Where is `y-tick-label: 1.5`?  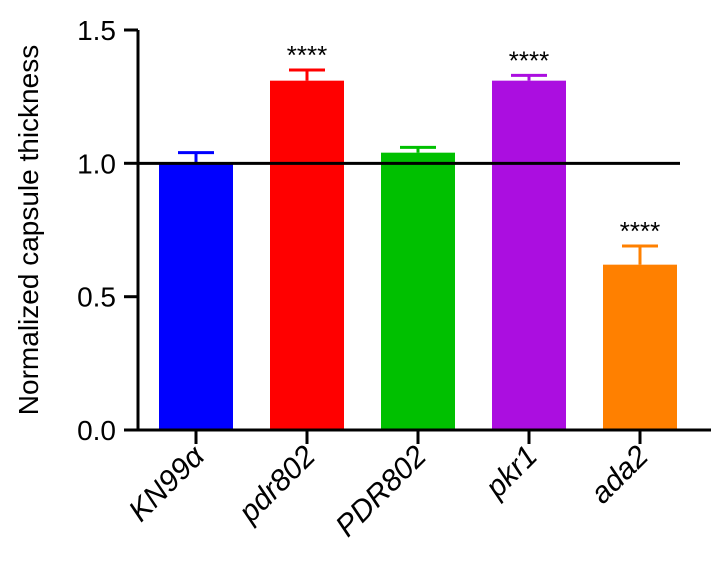 y-tick-label: 1.5 is located at coordinates (96, 30).